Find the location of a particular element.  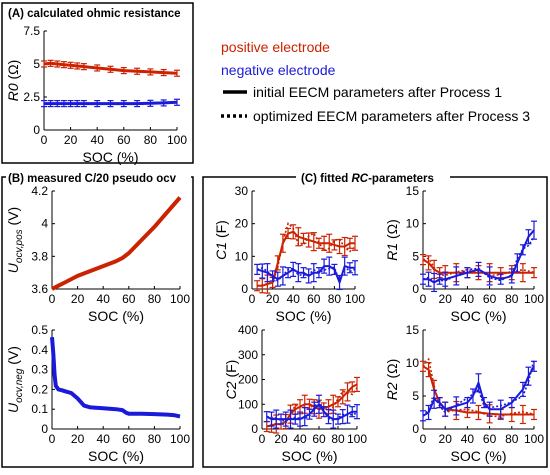

y-axis-label: C1 (F) is located at coordinates (221, 240).